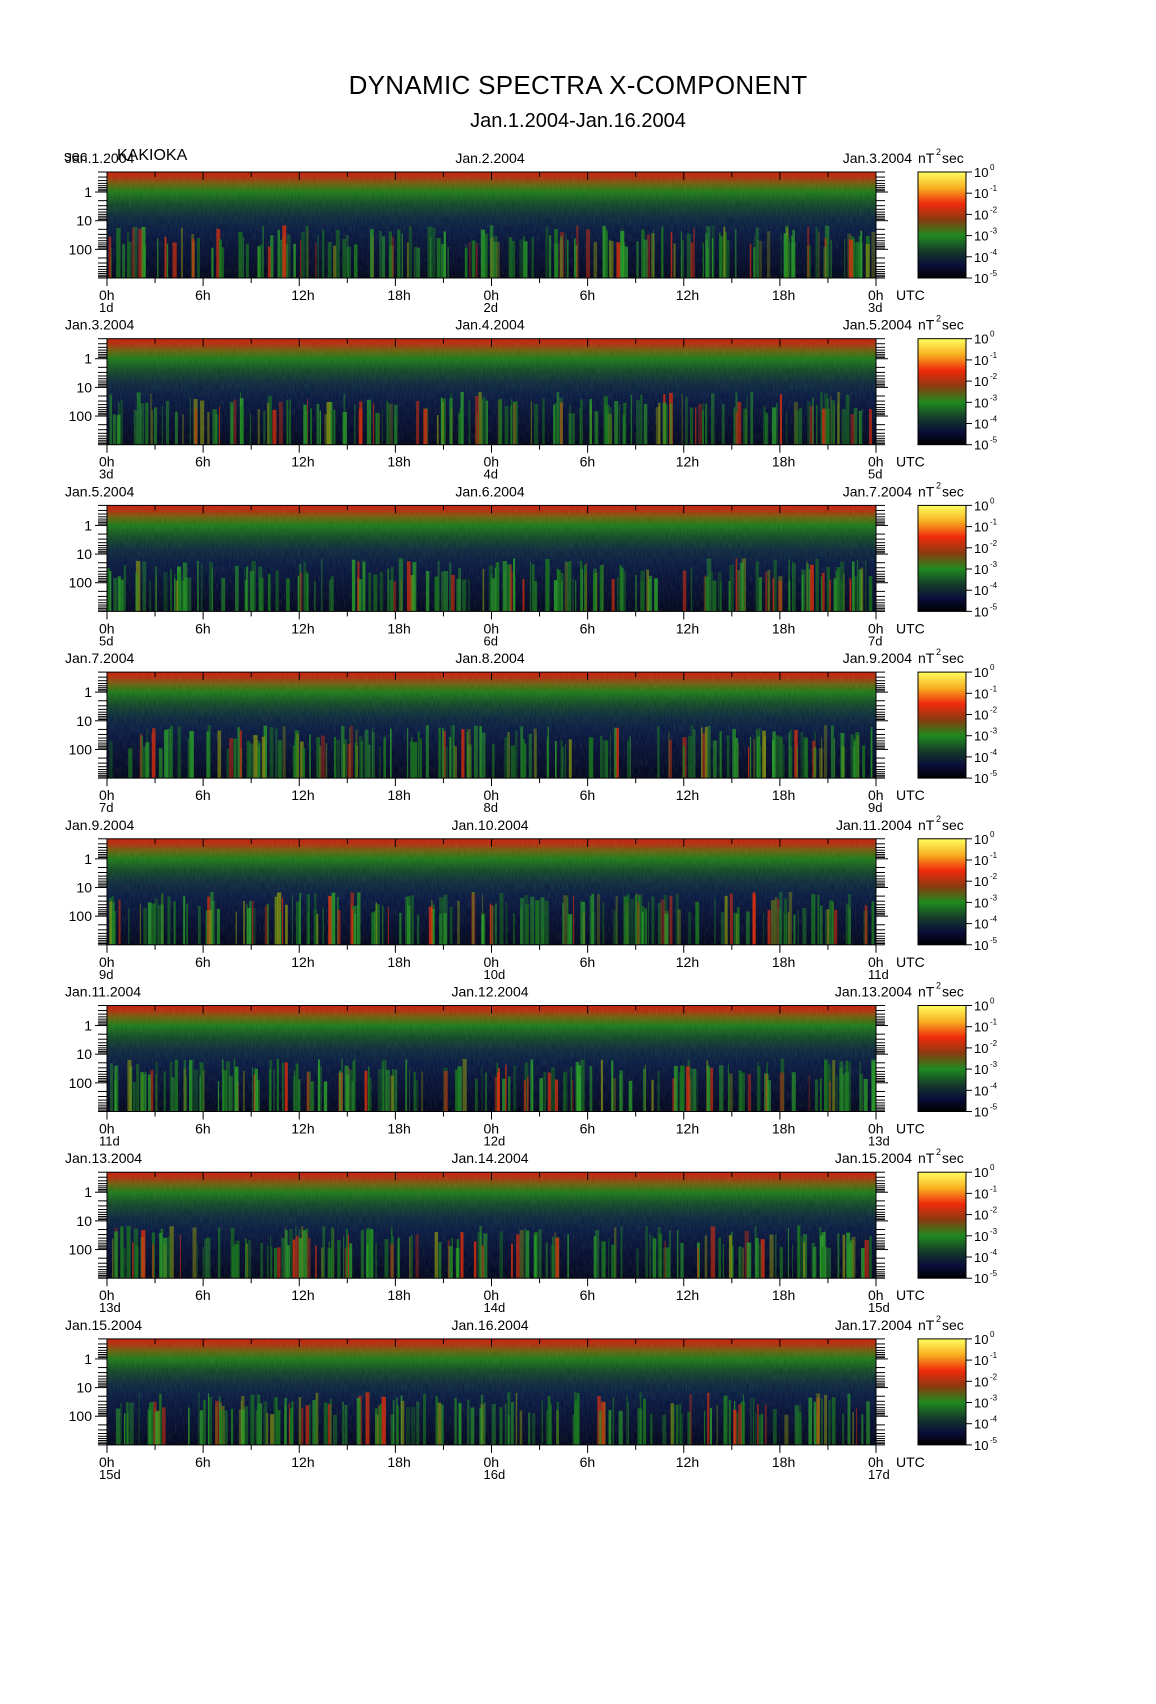 The image size is (1156, 1704). I want to click on date-right-label: Jan.9.2004, so click(877, 658).